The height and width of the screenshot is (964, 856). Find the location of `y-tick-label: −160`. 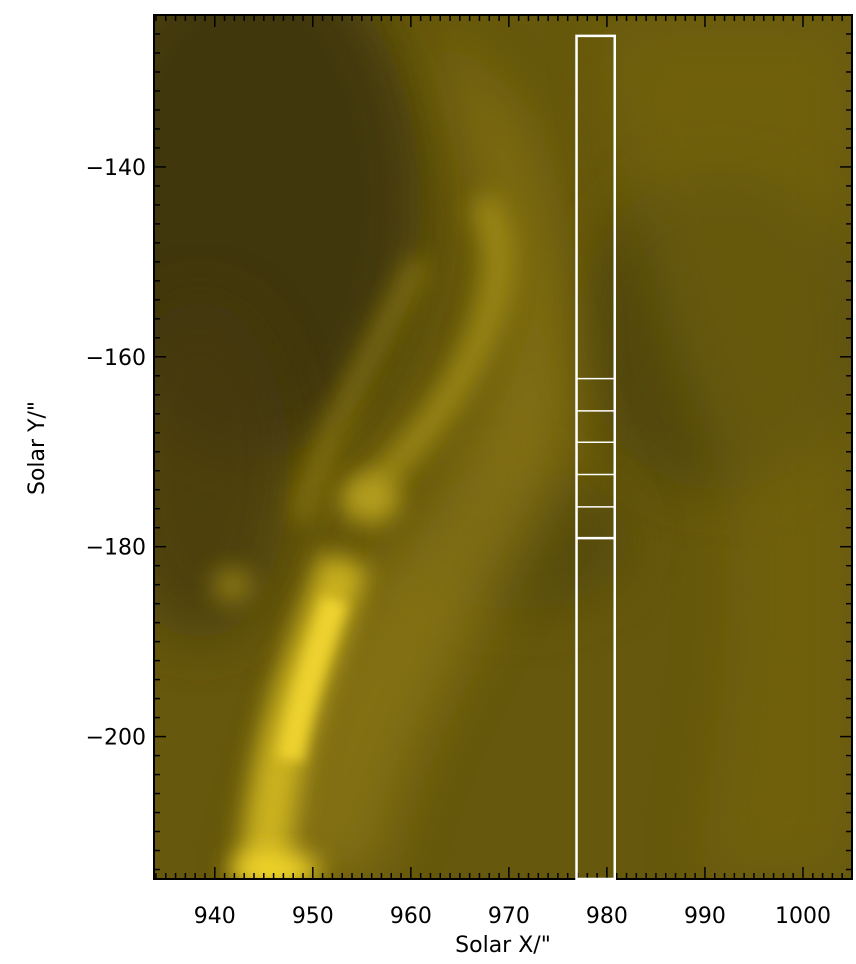

y-tick-label: −160 is located at coordinates (116, 358).